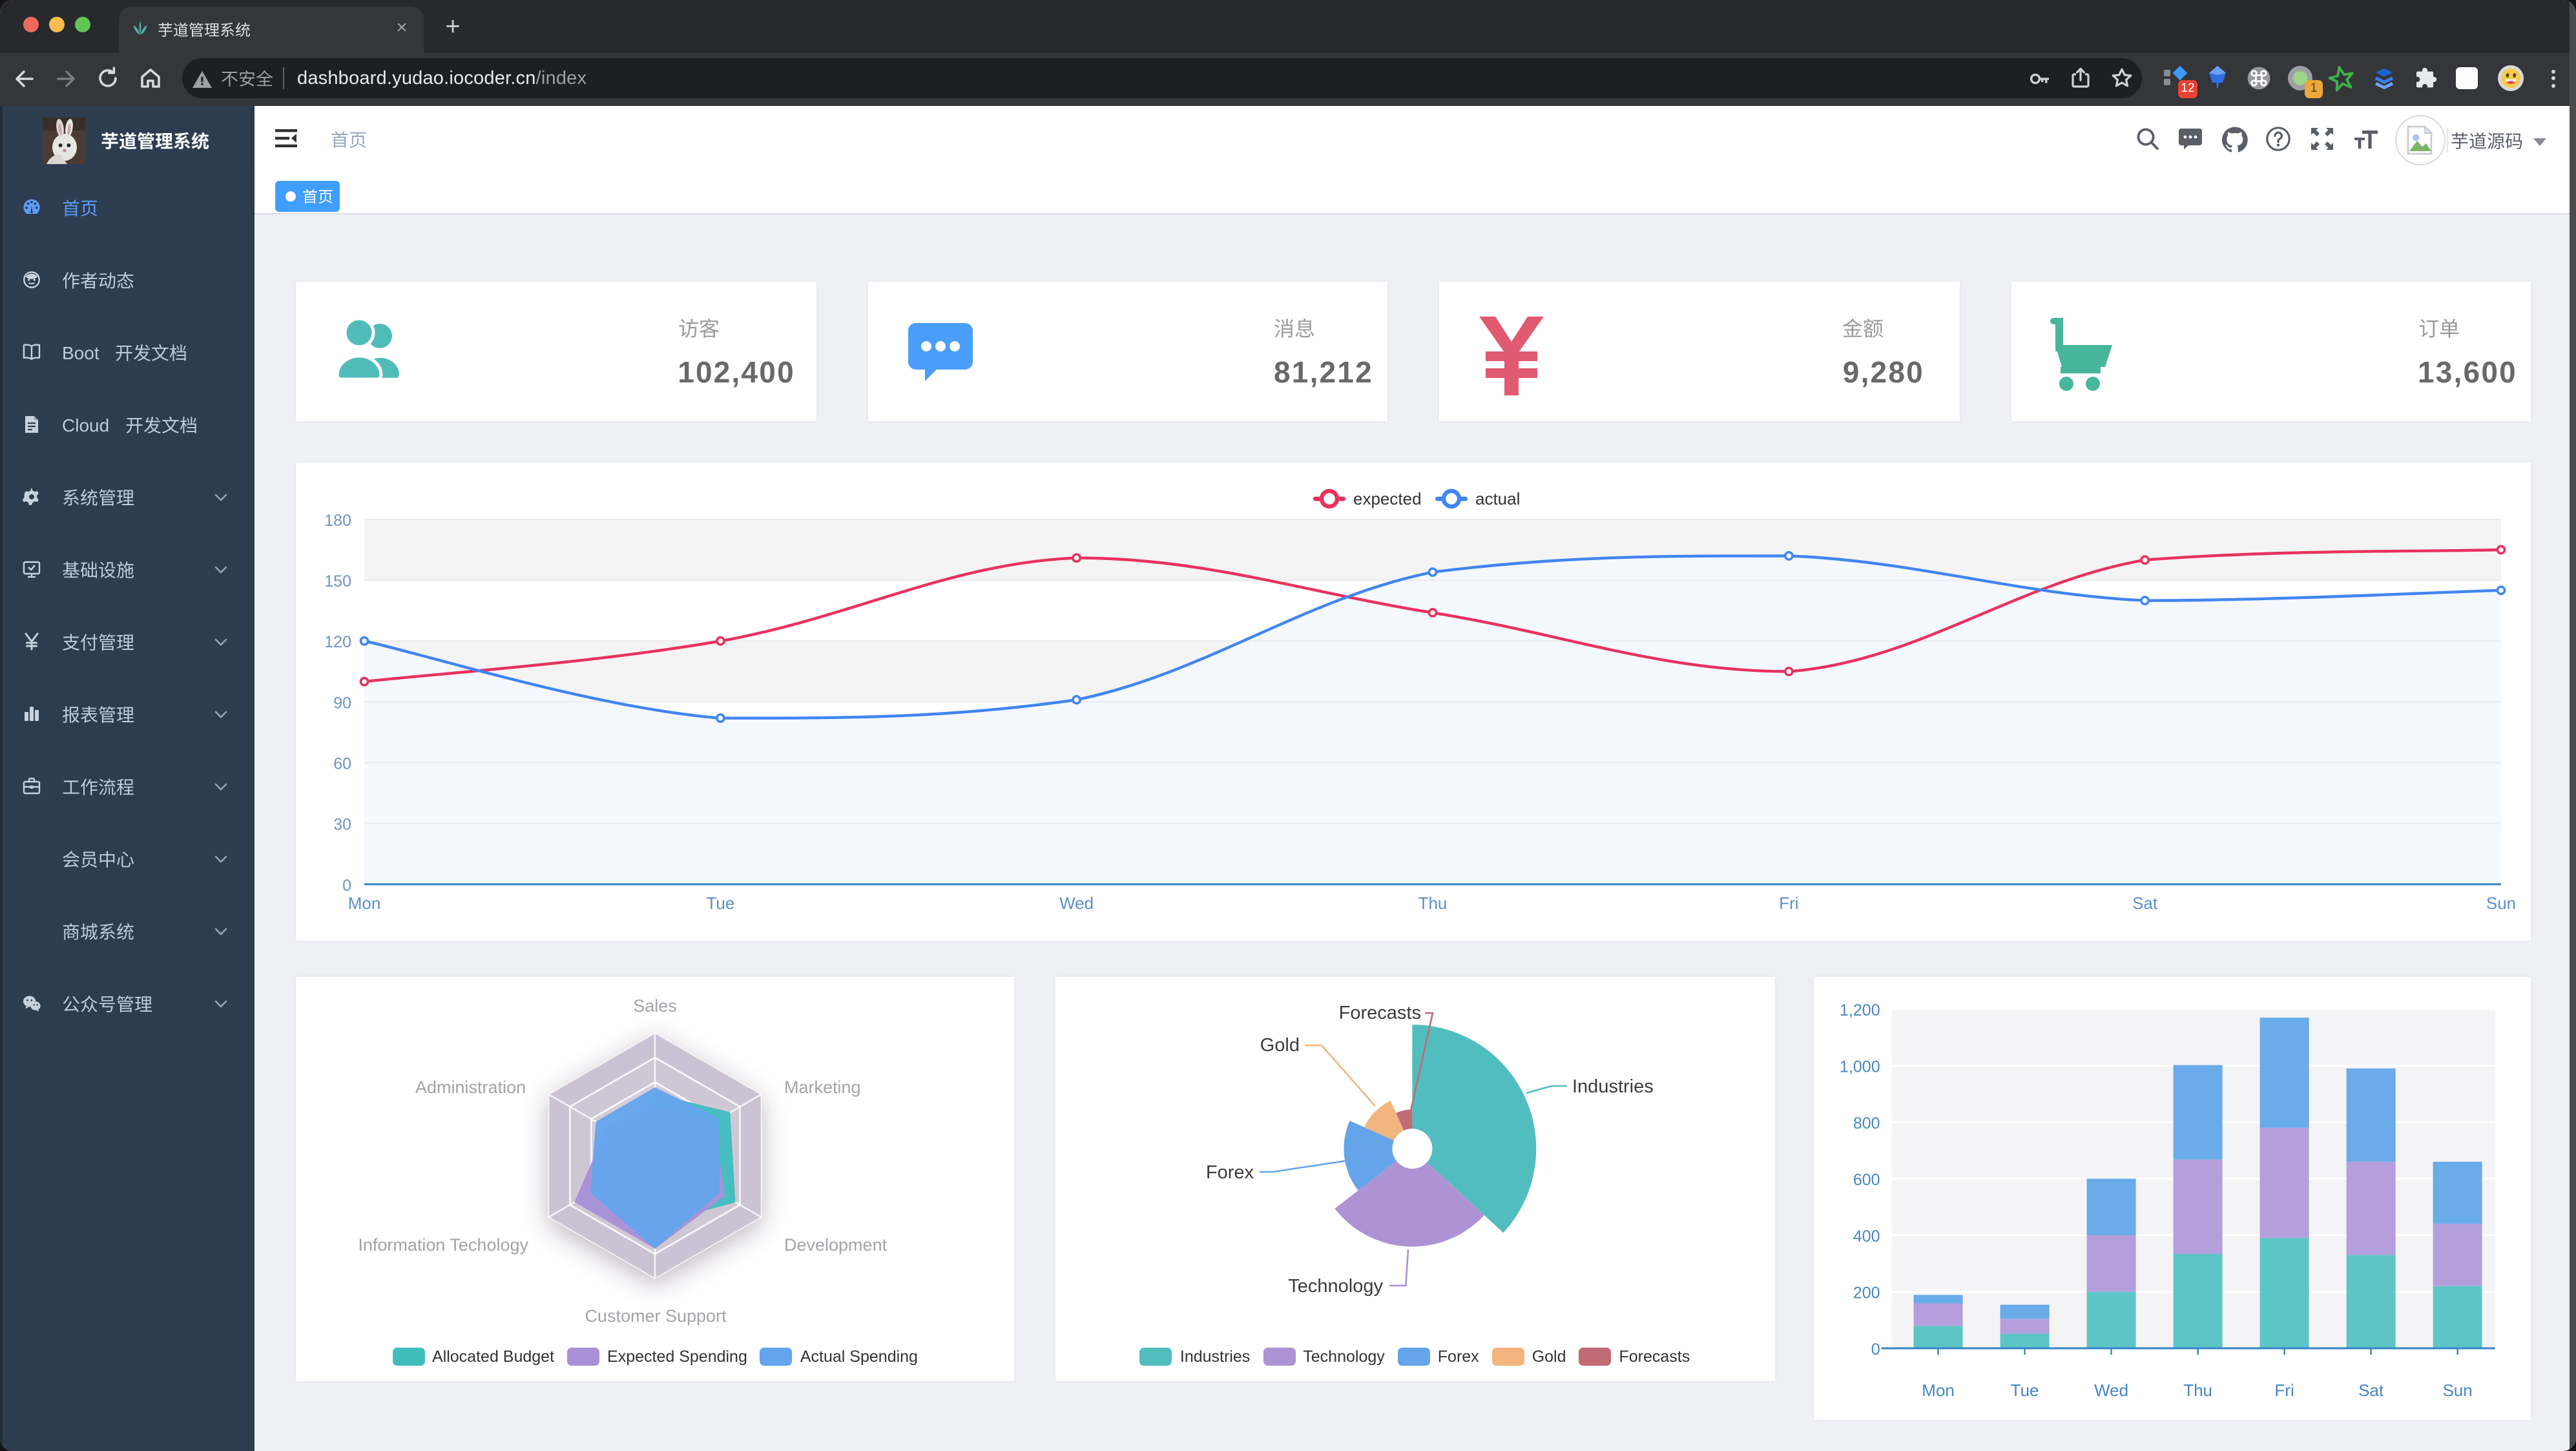  Describe the element at coordinates (470, 1087) in the screenshot. I see `svg-text: Administration` at that location.